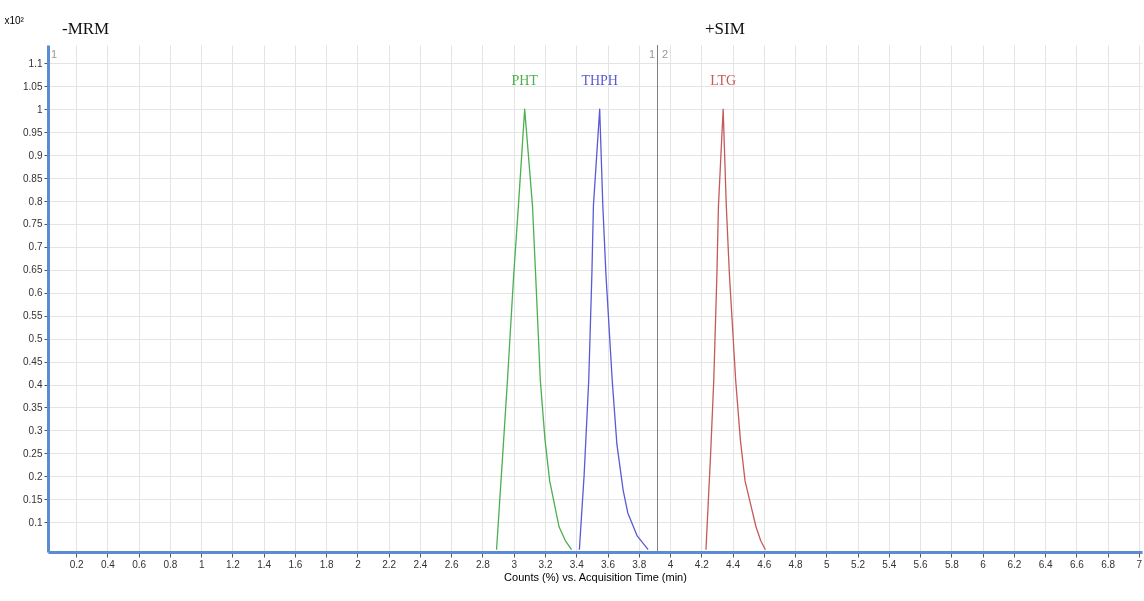  Describe the element at coordinates (33, 316) in the screenshot. I see `y-tick-label: 0.55` at that location.